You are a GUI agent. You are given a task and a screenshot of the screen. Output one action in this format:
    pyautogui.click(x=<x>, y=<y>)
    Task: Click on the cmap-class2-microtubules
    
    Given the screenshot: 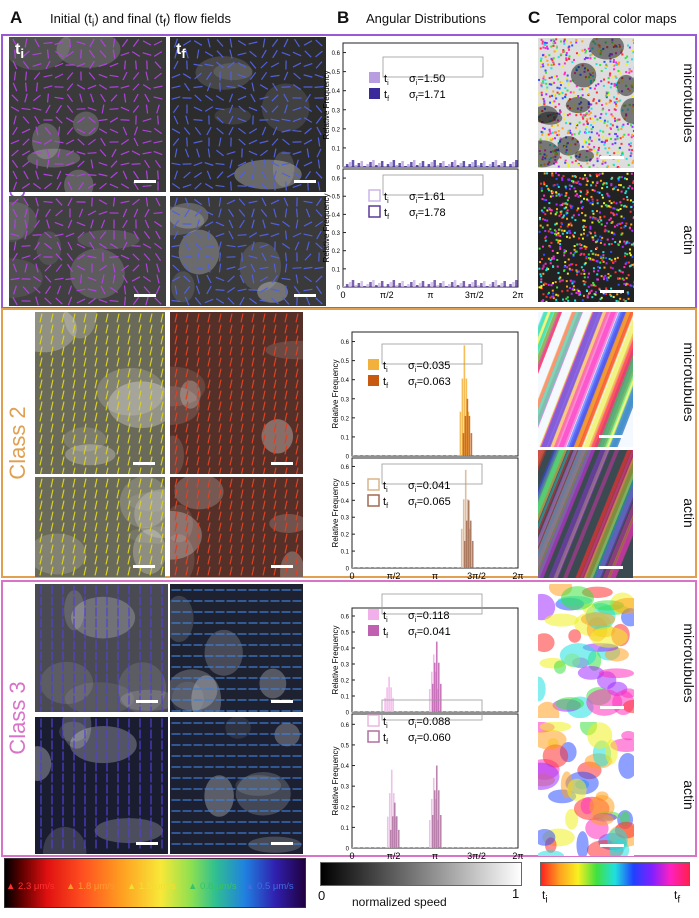 What is the action you would take?
    pyautogui.click(x=585, y=379)
    